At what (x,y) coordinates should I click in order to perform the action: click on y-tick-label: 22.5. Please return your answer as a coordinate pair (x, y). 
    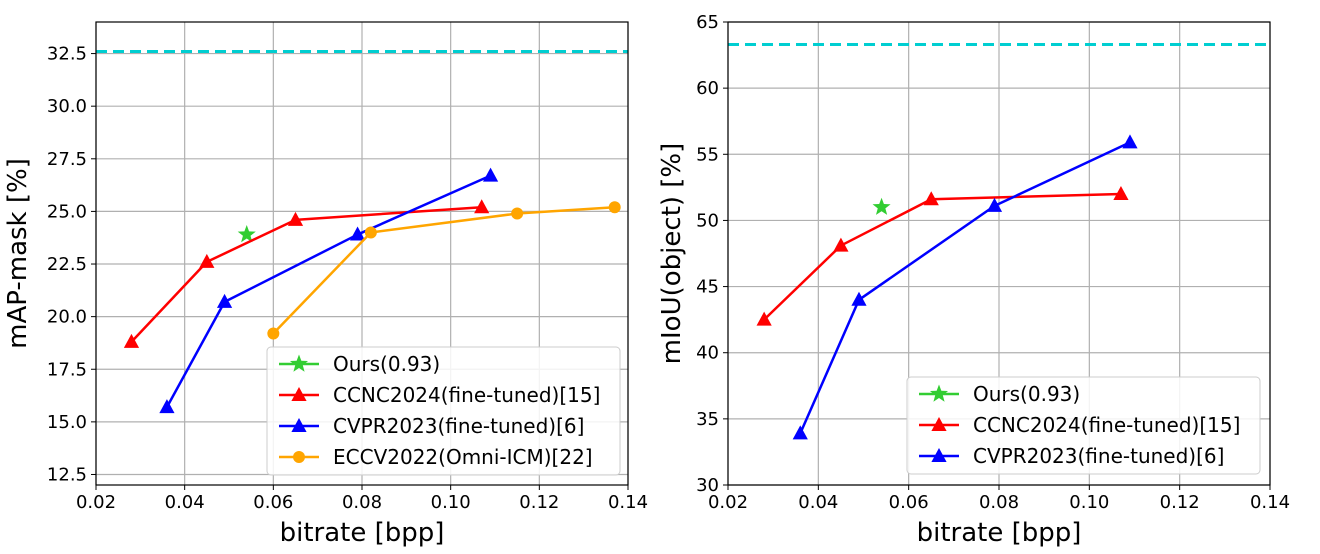
    Looking at the image, I should click on (67, 264).